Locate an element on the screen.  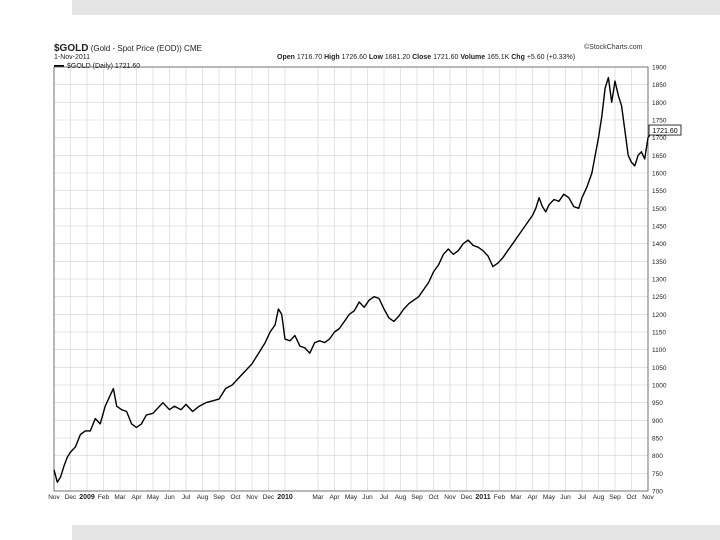
y-tick-label: 850 is located at coordinates (657, 439).